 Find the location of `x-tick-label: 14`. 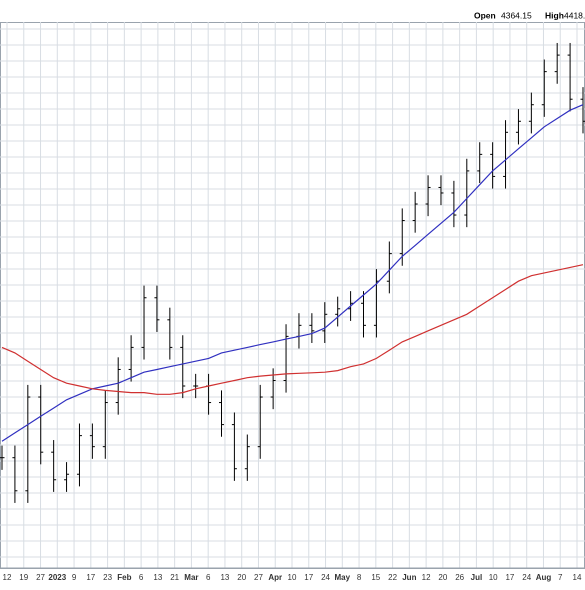

x-tick-label: 14 is located at coordinates (577, 577).